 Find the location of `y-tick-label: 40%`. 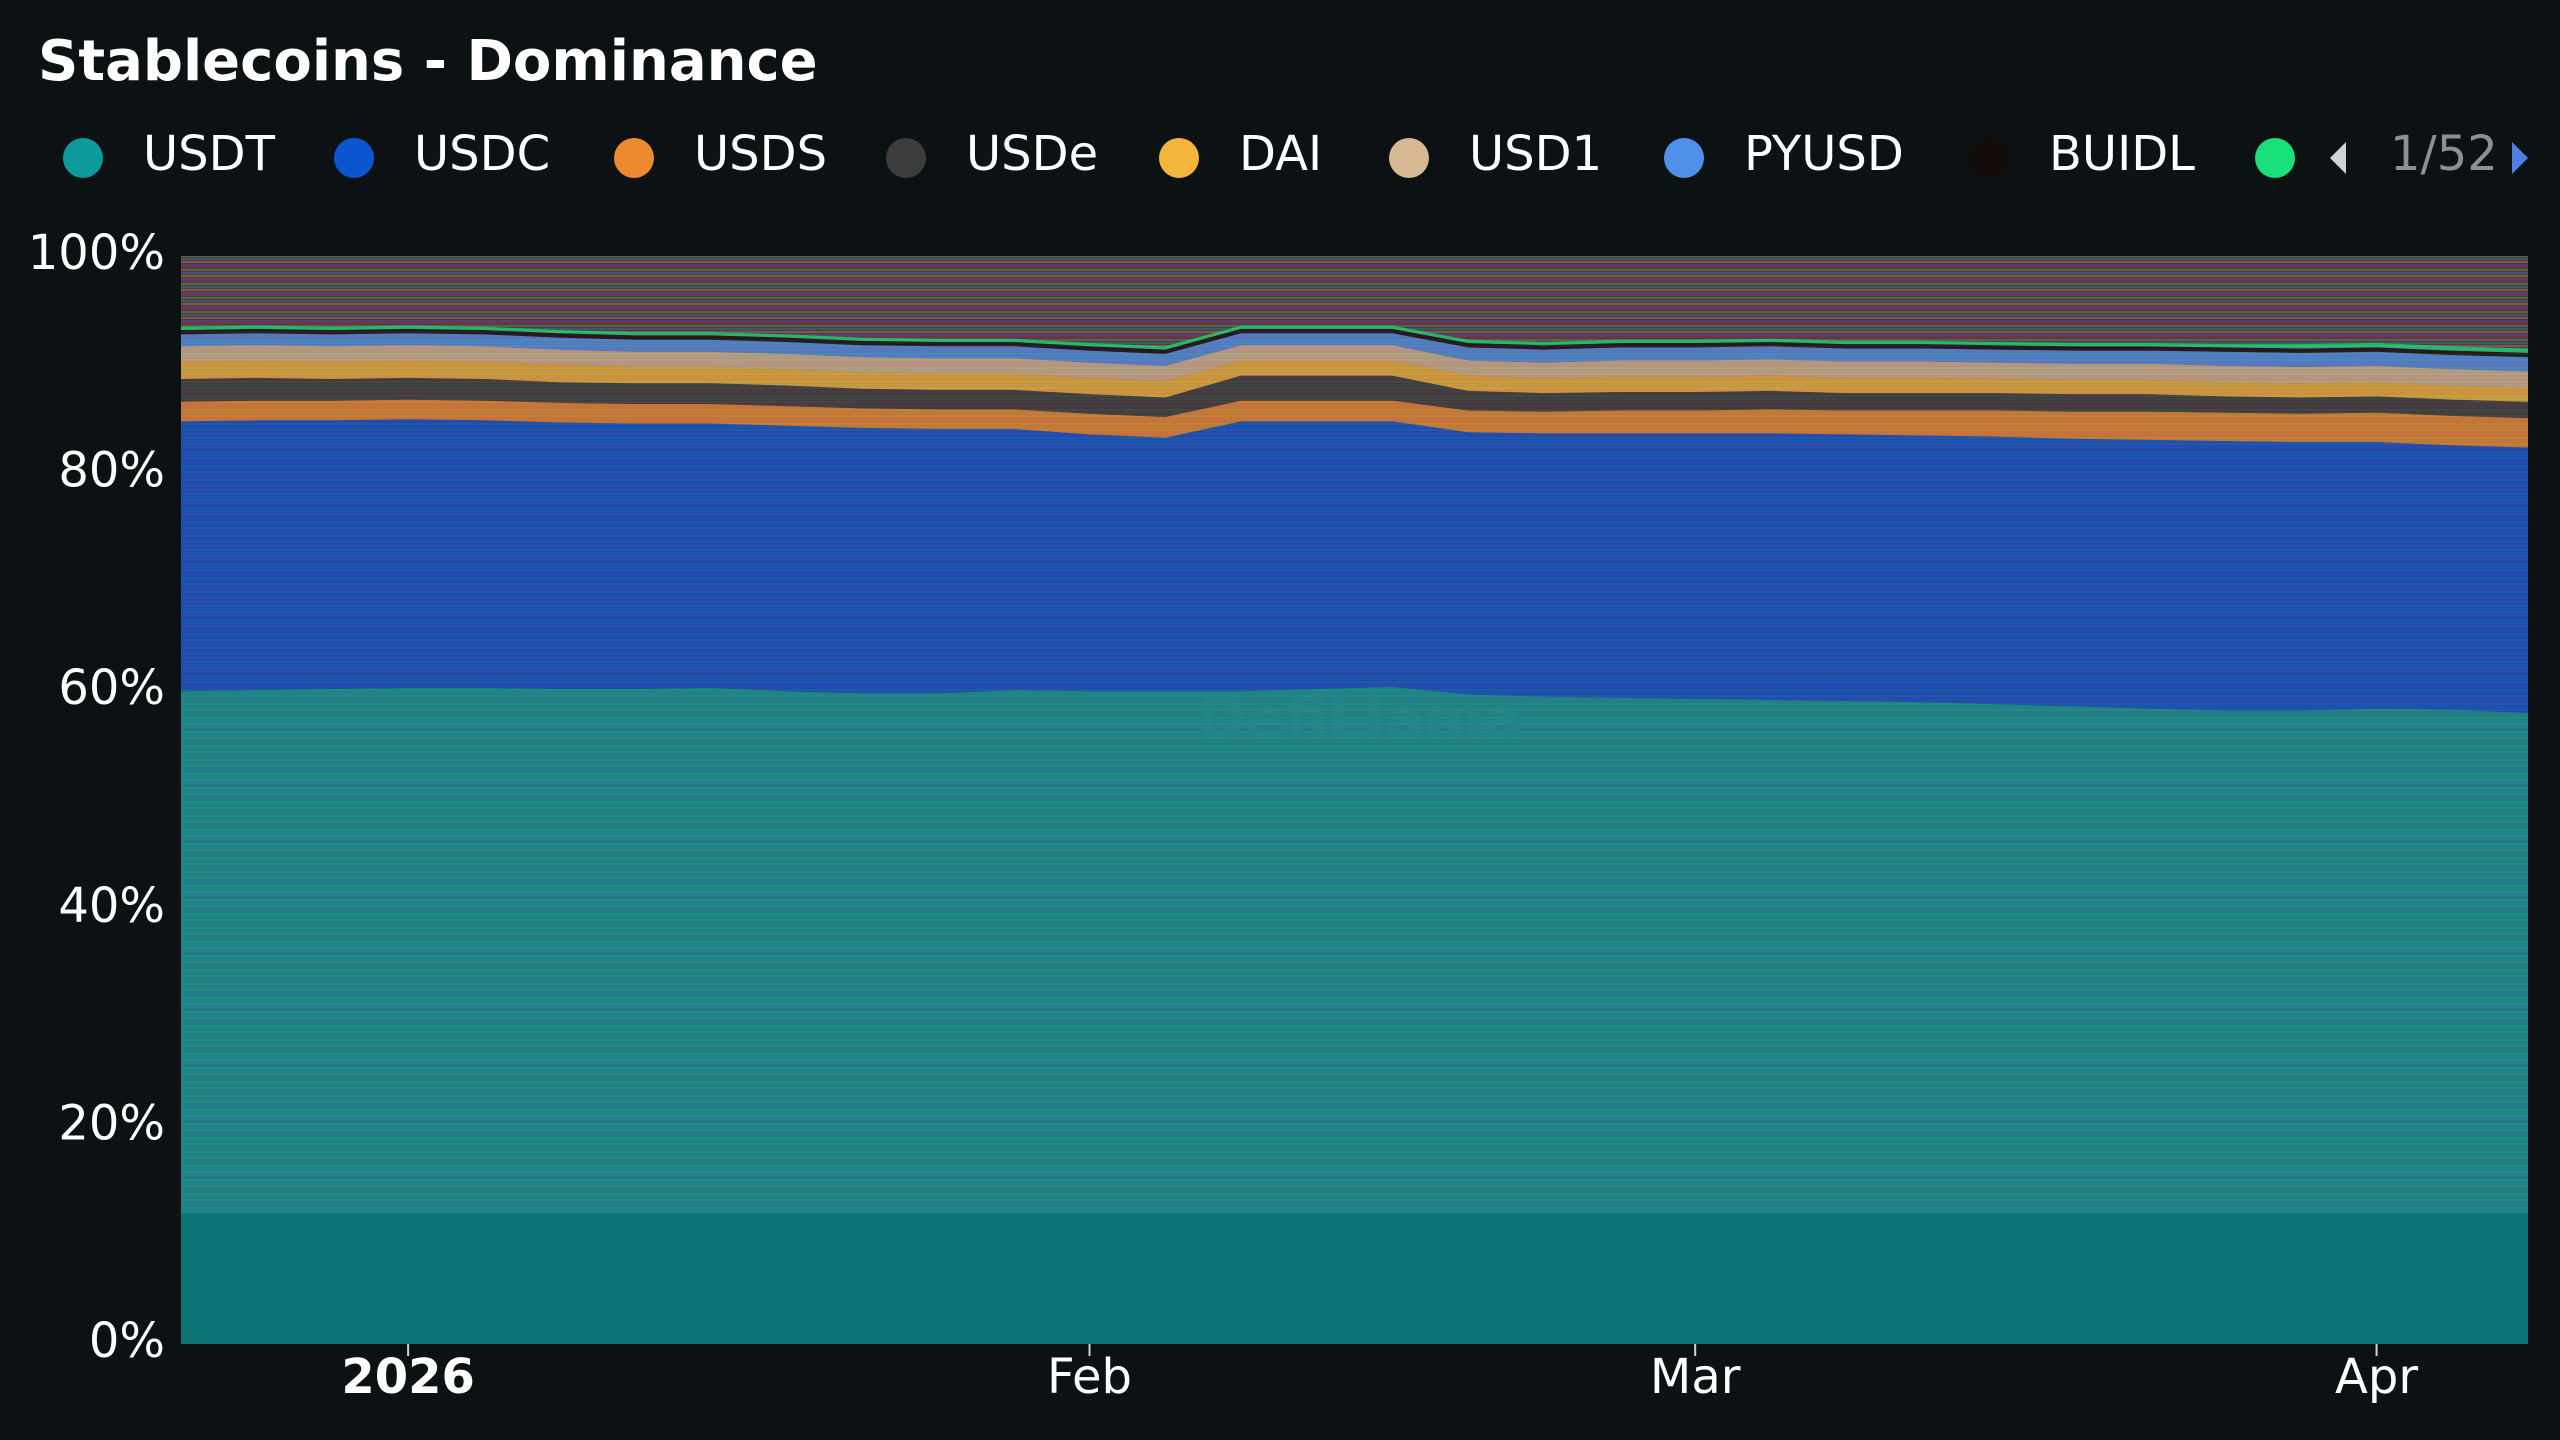

y-tick-label: 40% is located at coordinates (111, 906).